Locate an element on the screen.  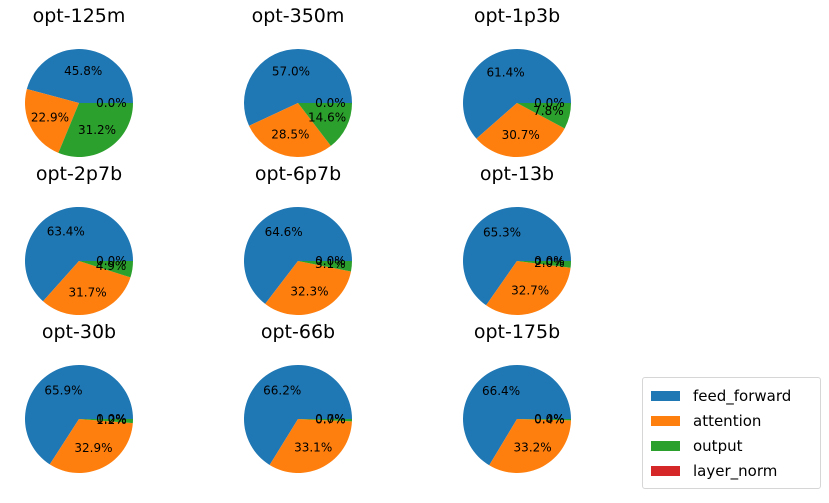
legend-swatch-output is located at coordinates (665, 446).